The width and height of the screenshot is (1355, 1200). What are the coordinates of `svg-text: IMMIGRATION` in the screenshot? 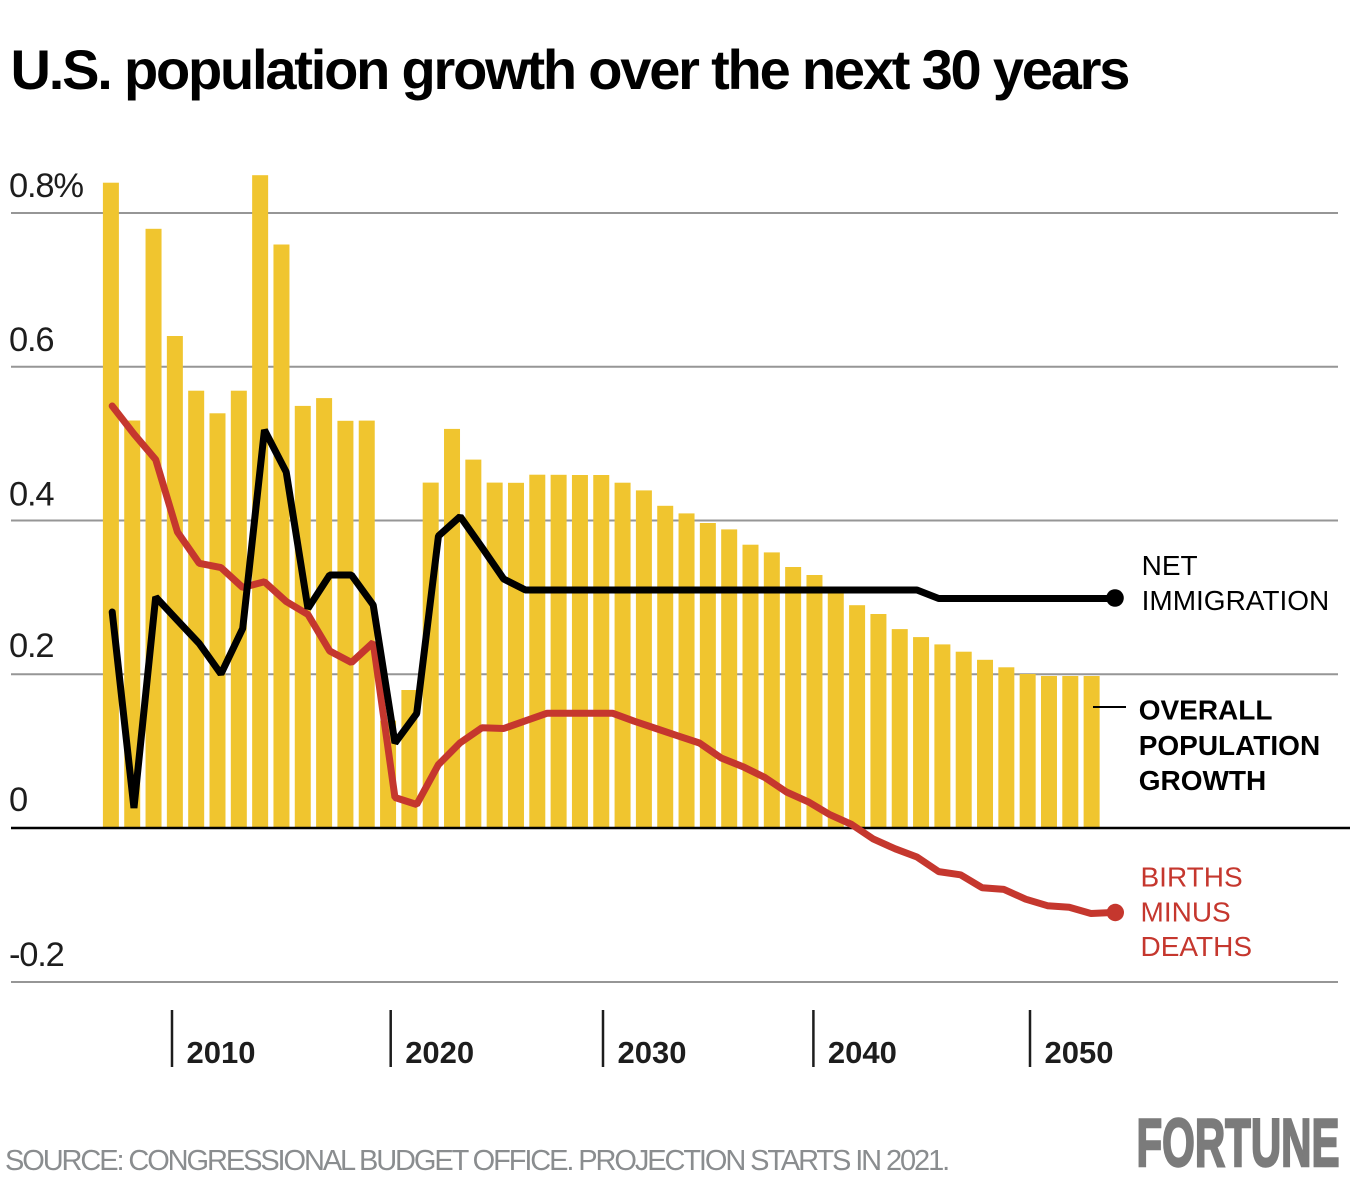 It's located at (1236, 600).